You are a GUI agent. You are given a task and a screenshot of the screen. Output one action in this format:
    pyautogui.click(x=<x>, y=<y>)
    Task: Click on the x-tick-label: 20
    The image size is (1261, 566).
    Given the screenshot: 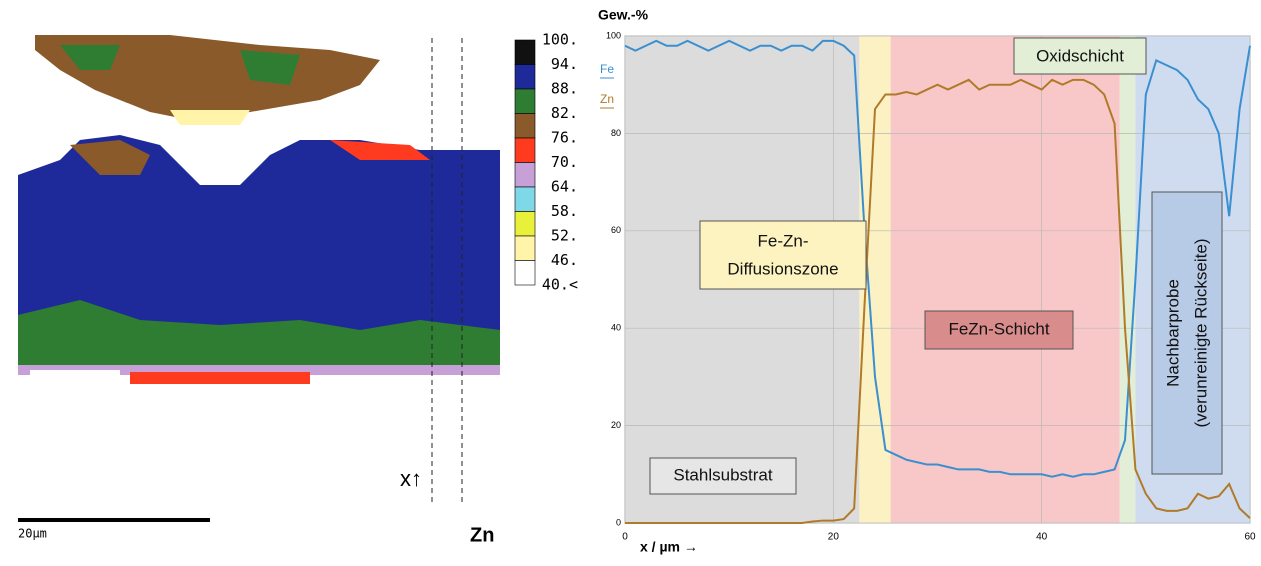 What is the action you would take?
    pyautogui.click(x=834, y=537)
    